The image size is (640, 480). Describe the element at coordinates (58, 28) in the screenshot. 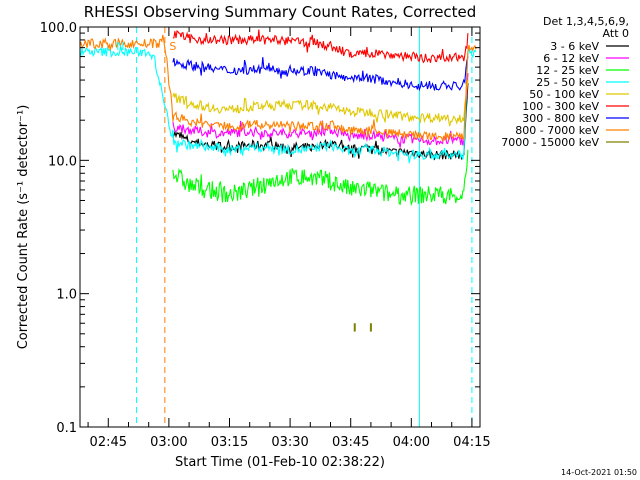

I see `y-tick-label-4: 100.0` at that location.